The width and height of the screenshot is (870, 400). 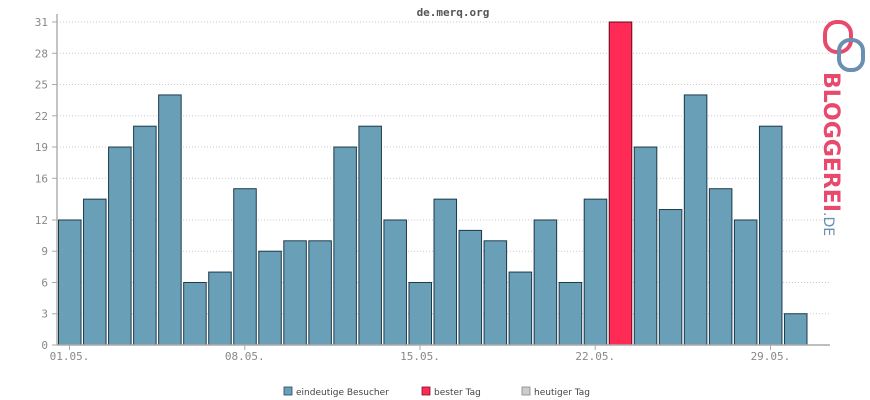 I want to click on x-tick-label: 15.05., so click(x=420, y=356).